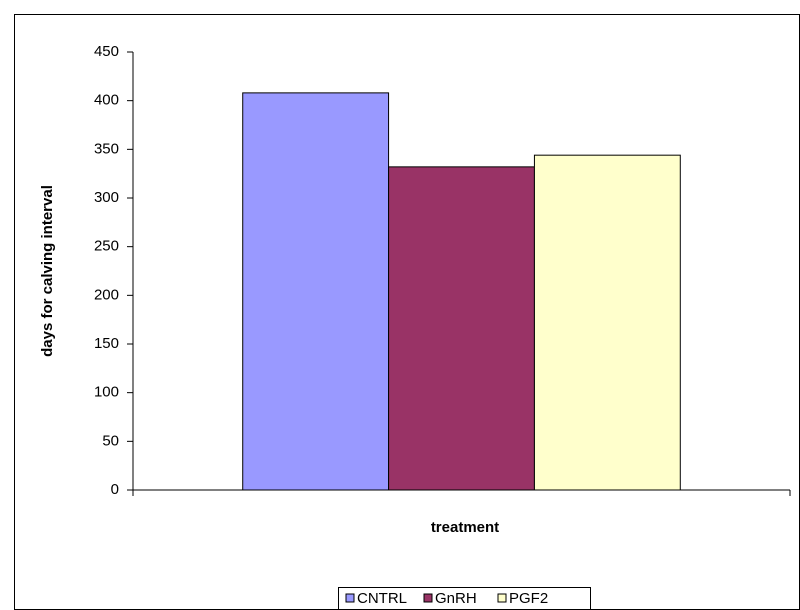 The height and width of the screenshot is (610, 800). What do you see at coordinates (106, 246) in the screenshot?
I see `y-tick-label: 250` at bounding box center [106, 246].